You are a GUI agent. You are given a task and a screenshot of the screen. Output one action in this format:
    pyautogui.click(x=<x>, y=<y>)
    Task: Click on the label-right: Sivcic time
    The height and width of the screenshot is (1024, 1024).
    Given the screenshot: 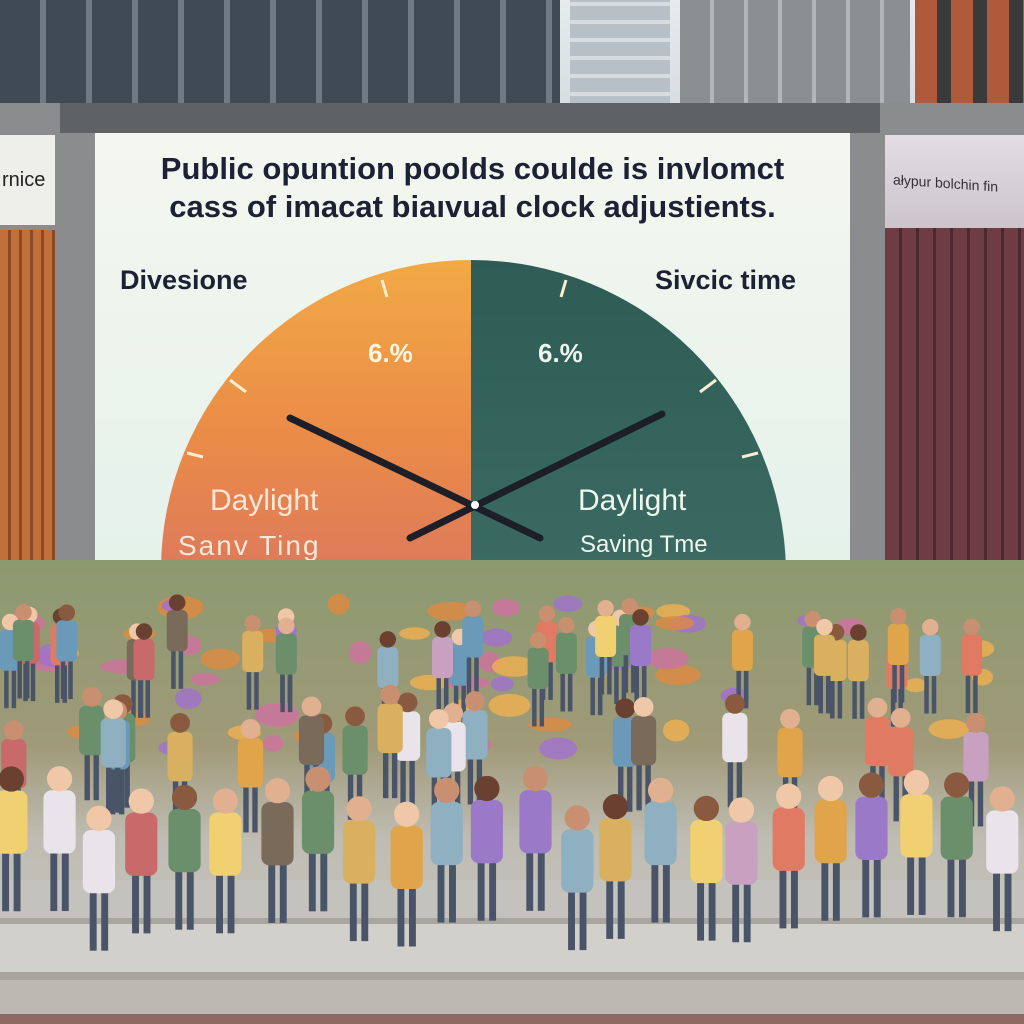 What is the action you would take?
    pyautogui.click(x=726, y=280)
    